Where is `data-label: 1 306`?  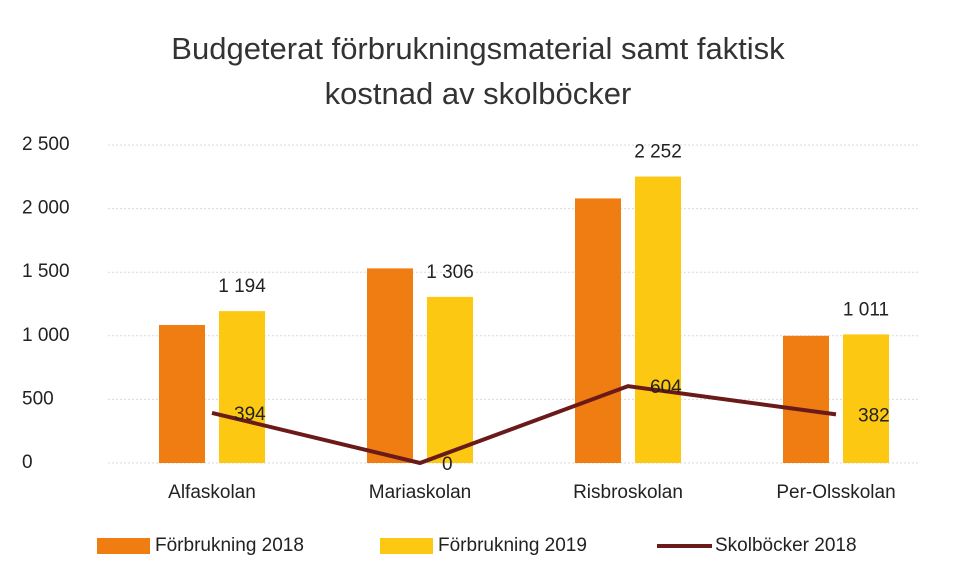 data-label: 1 306 is located at coordinates (450, 272).